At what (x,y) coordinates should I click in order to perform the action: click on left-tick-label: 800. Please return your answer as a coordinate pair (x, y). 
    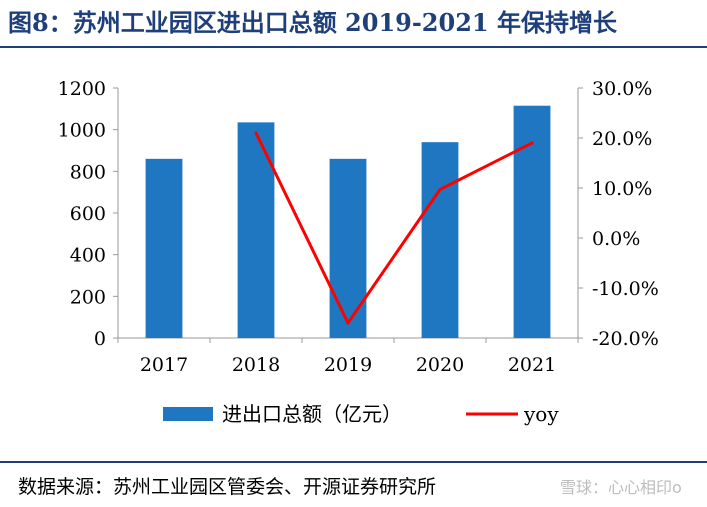
    Looking at the image, I should click on (88, 172).